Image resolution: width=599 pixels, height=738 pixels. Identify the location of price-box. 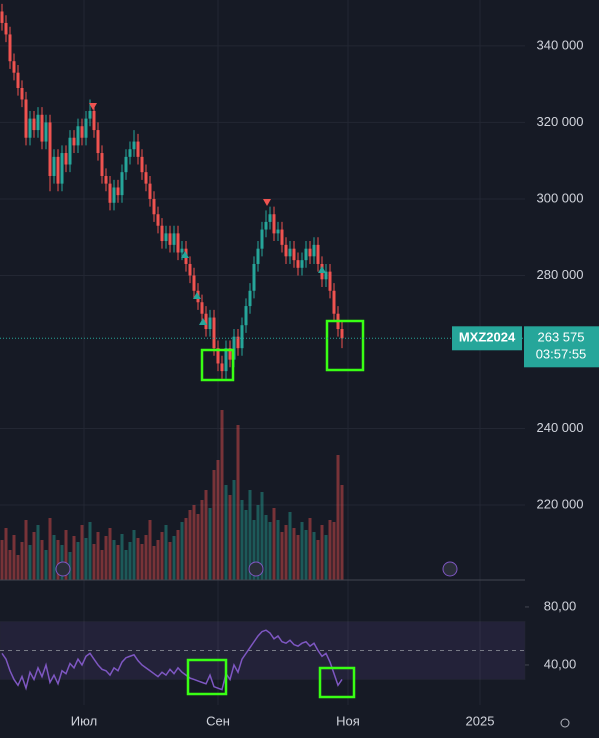
(561, 347).